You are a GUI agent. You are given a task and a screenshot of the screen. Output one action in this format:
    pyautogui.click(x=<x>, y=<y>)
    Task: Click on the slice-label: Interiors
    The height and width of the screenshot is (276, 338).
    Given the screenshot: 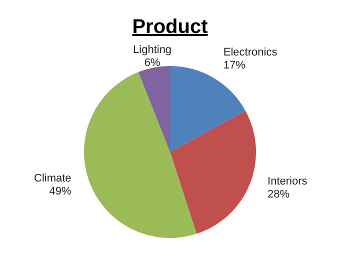 What is the action you would take?
    pyautogui.click(x=288, y=182)
    